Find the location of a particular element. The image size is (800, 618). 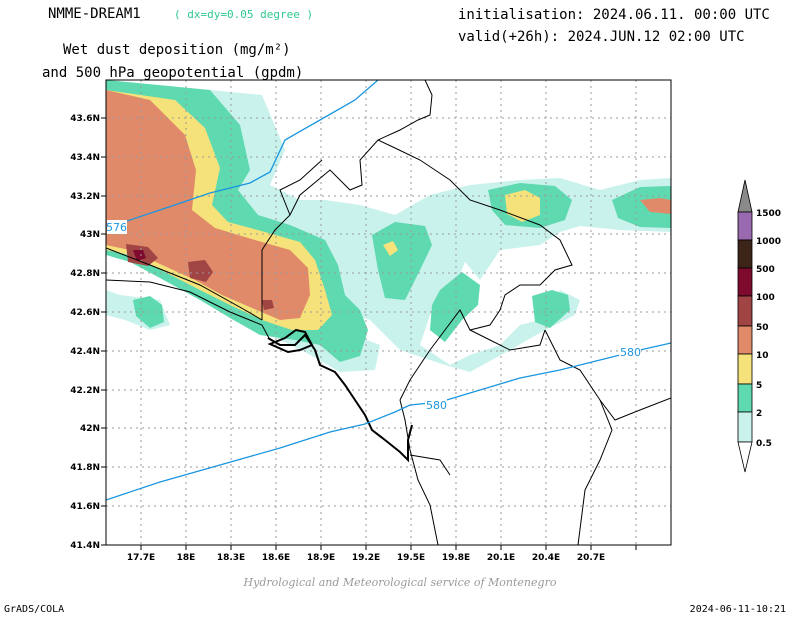

legend-label-1000: 1000 is located at coordinates (768, 242).